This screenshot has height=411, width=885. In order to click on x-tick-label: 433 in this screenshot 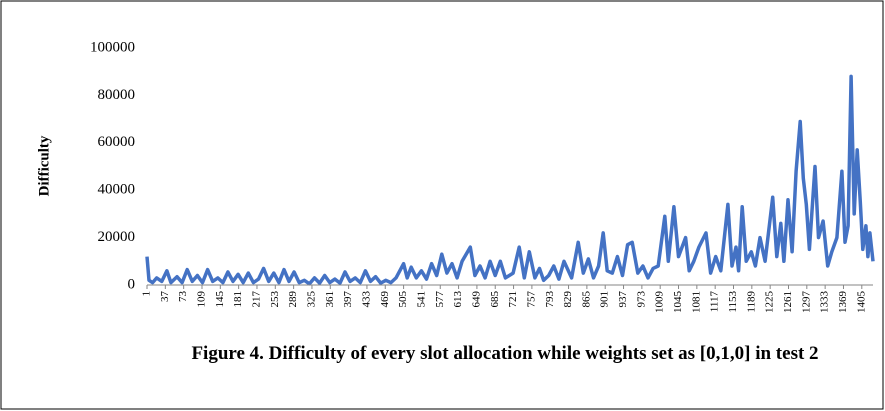, I will do `click(366, 299)`.